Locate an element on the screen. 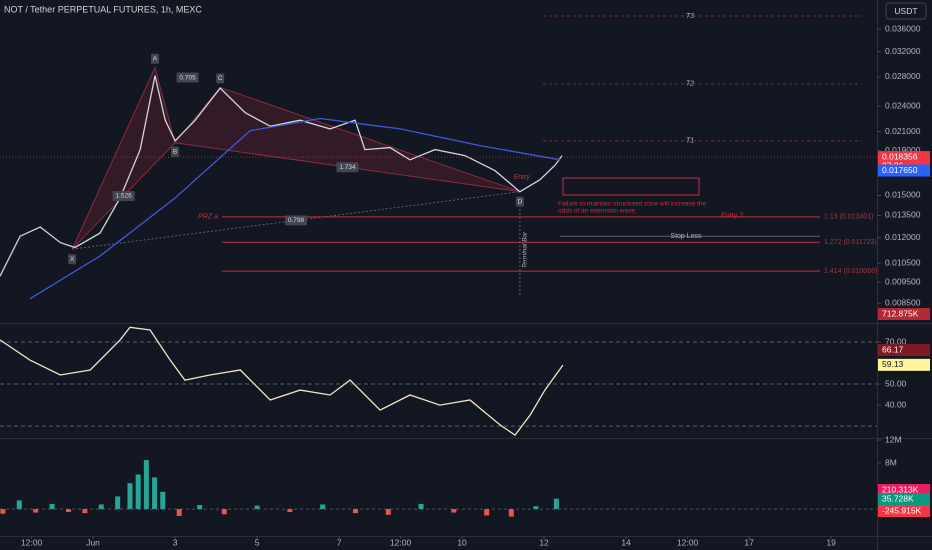 The width and height of the screenshot is (932, 550). x-tick-label: 19 is located at coordinates (831, 542).